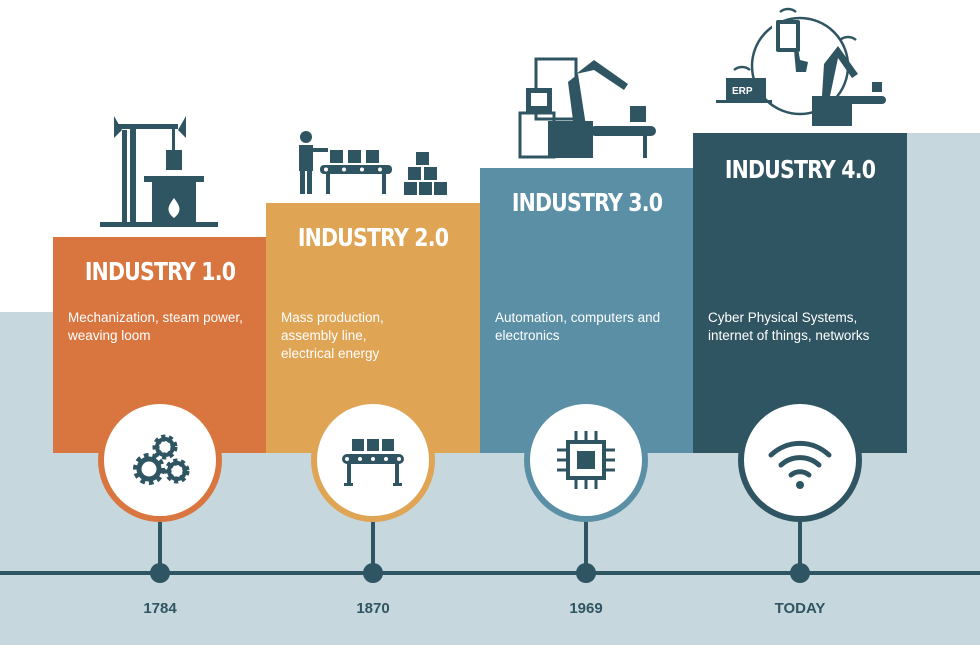  What do you see at coordinates (586, 608) in the screenshot?
I see `year-label-3: 1969` at bounding box center [586, 608].